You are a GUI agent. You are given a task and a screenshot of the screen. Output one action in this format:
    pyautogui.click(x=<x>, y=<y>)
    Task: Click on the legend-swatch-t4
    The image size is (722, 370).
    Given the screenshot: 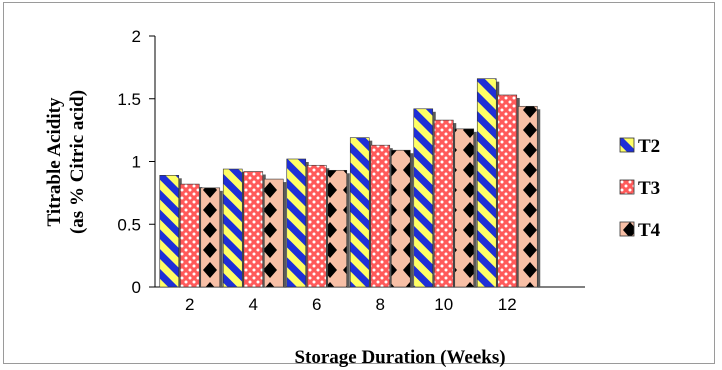 What is the action you would take?
    pyautogui.click(x=627, y=229)
    